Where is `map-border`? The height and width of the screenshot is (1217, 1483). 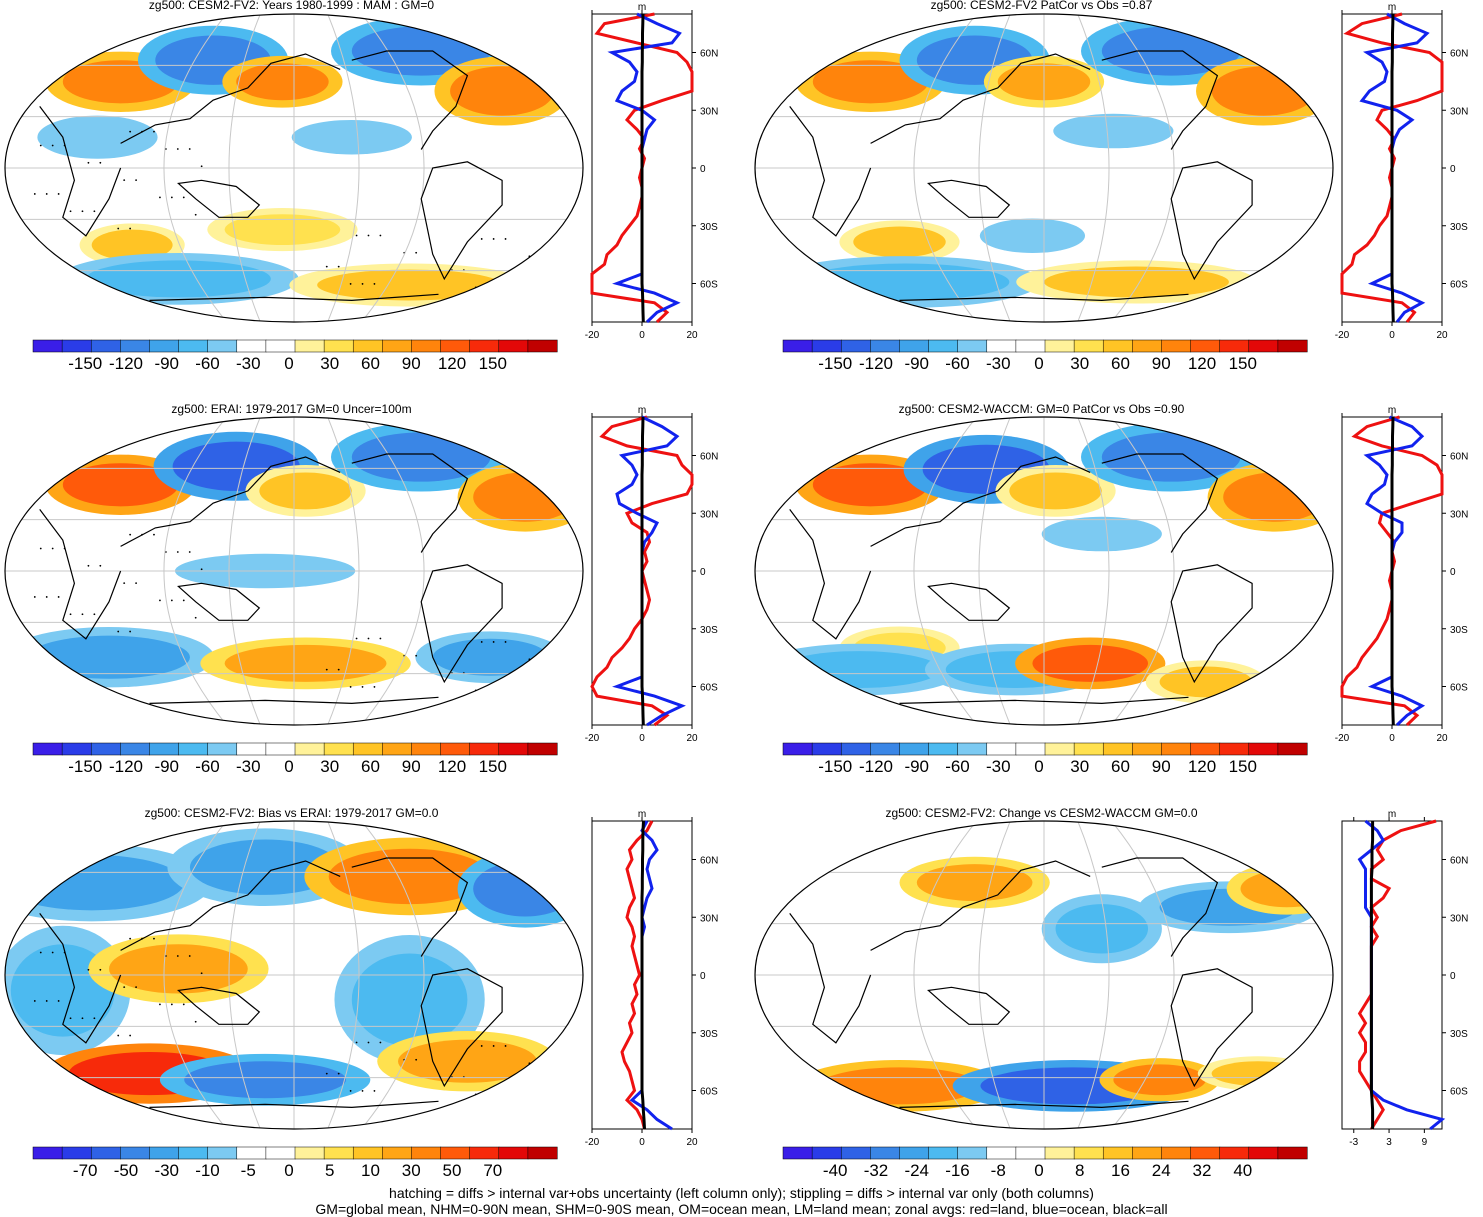
map-border is located at coordinates (294, 571).